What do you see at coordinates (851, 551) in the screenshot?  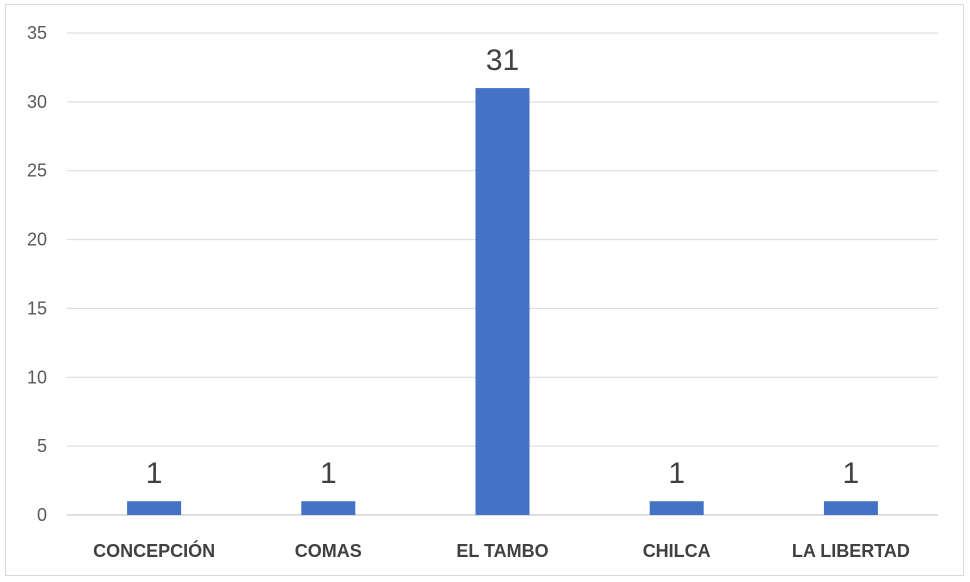 I see `x-category-label: LA LIBERTAD` at bounding box center [851, 551].